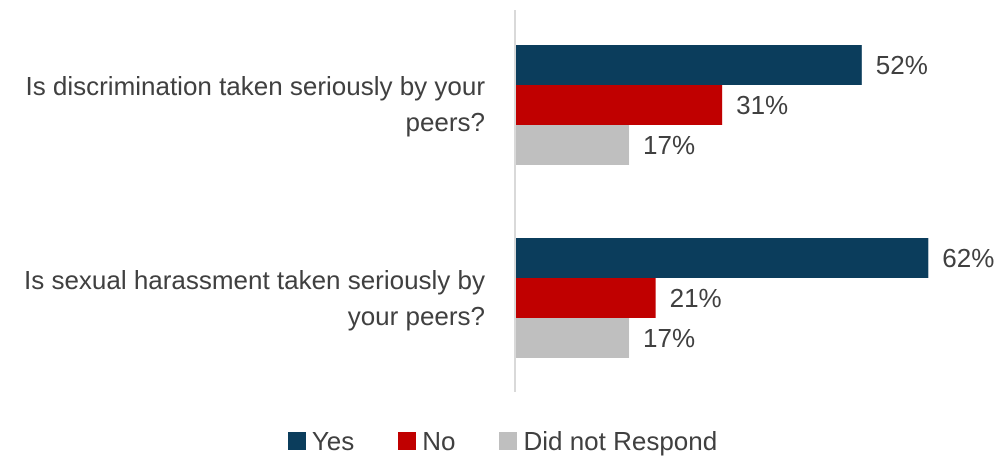 This screenshot has width=1005, height=458. I want to click on data-label-did-not-respond-0: 17%, so click(669, 145).